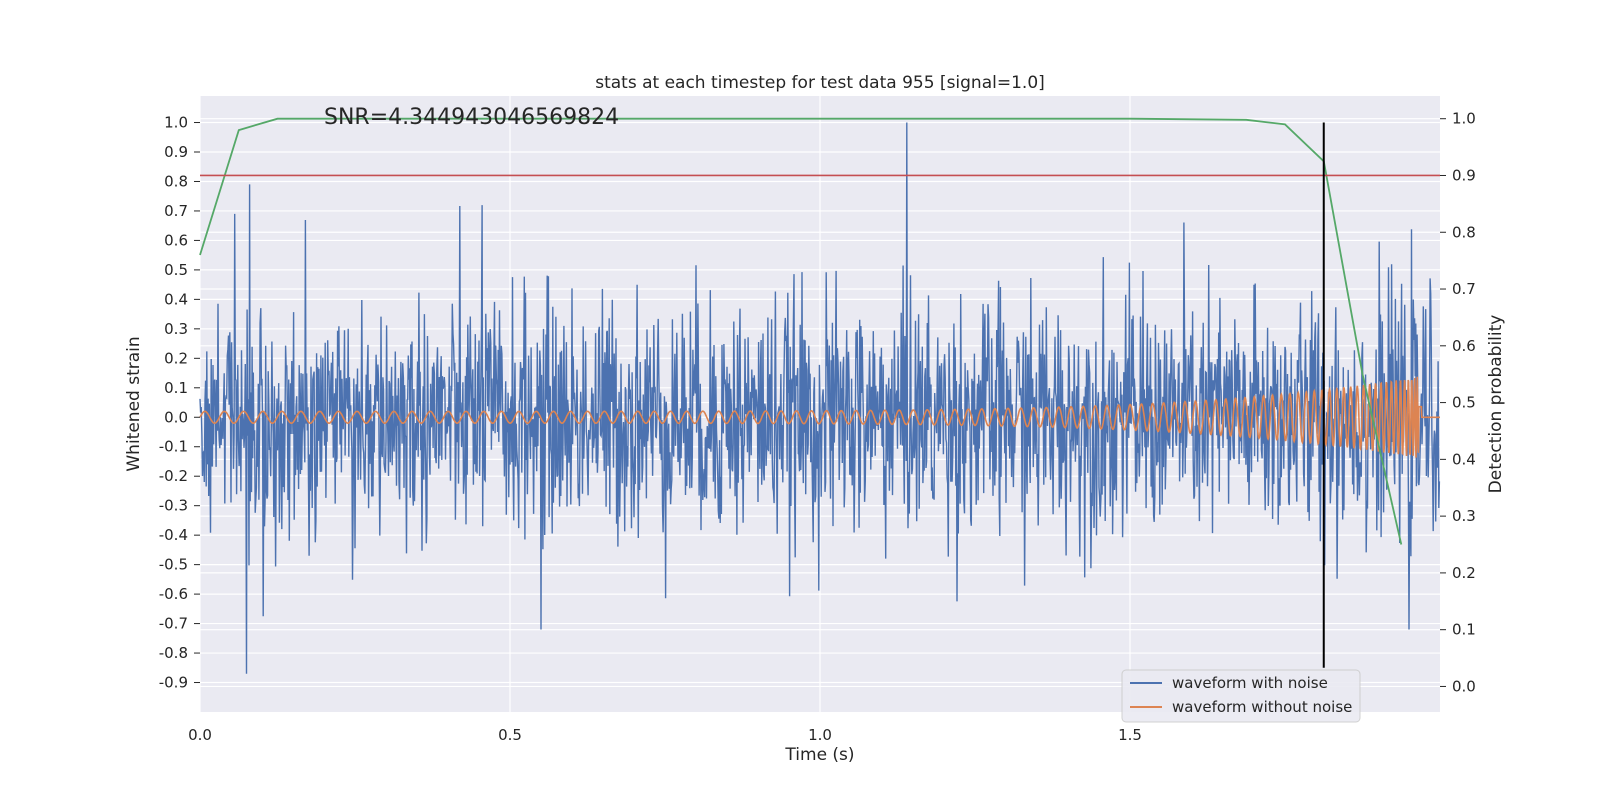 This screenshot has width=1600, height=800. What do you see at coordinates (1464, 459) in the screenshot?
I see `y2-tick-label: 0.4` at bounding box center [1464, 459].